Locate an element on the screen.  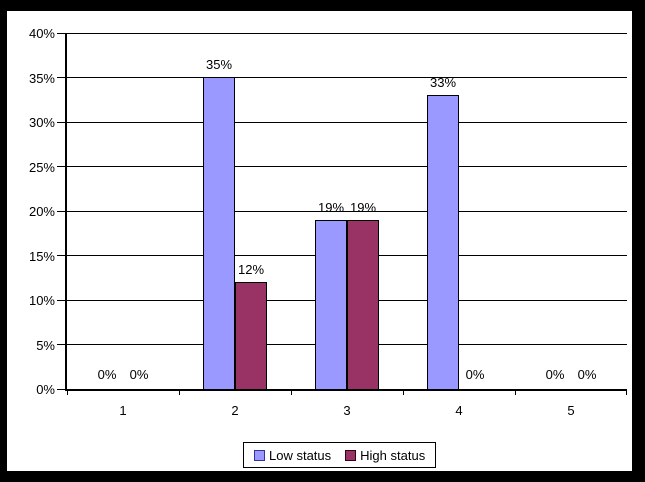
bar-high-status-cat3 is located at coordinates (363, 304).